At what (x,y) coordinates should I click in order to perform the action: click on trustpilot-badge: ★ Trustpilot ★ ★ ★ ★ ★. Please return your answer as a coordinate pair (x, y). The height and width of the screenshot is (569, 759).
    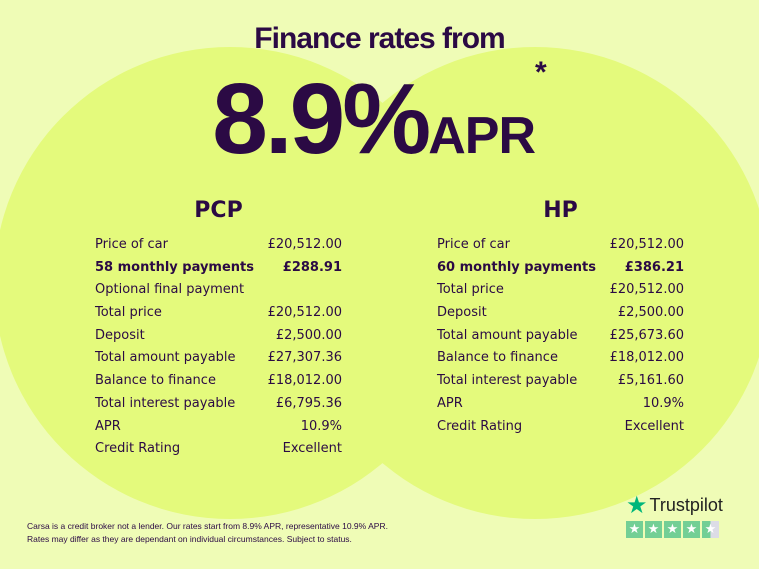
    Looking at the image, I should click on (674, 514).